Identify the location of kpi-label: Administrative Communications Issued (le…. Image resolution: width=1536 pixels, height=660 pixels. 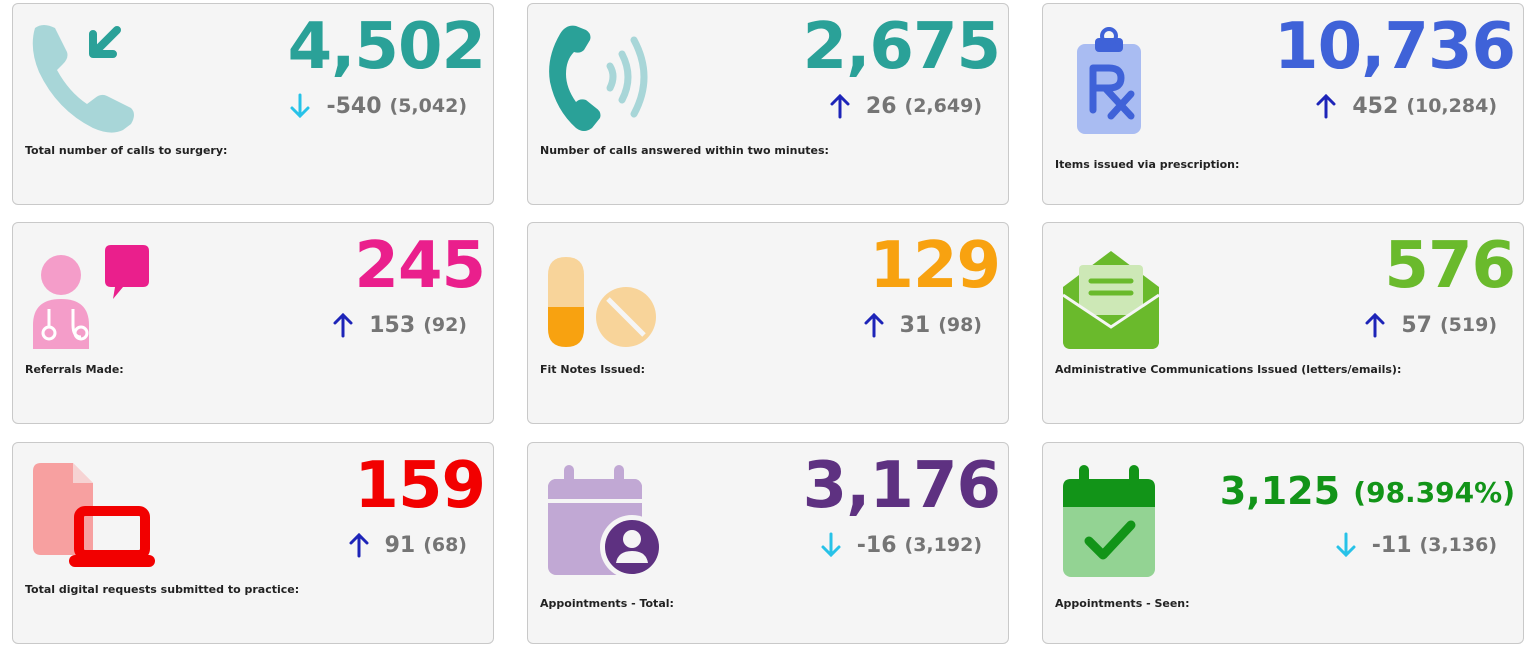
(1228, 369).